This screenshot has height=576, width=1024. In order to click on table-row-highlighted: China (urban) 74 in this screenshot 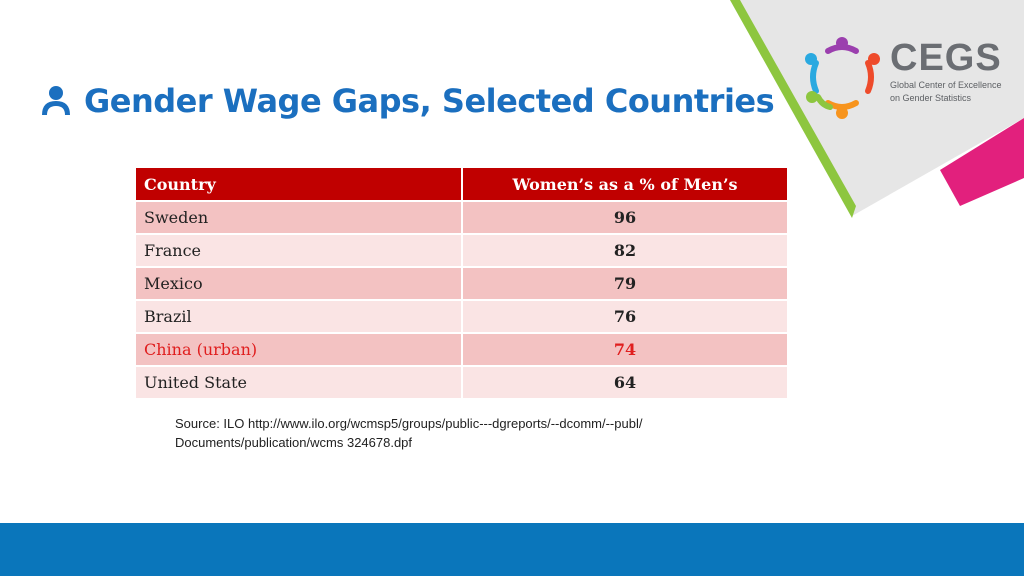, I will do `click(461, 349)`.